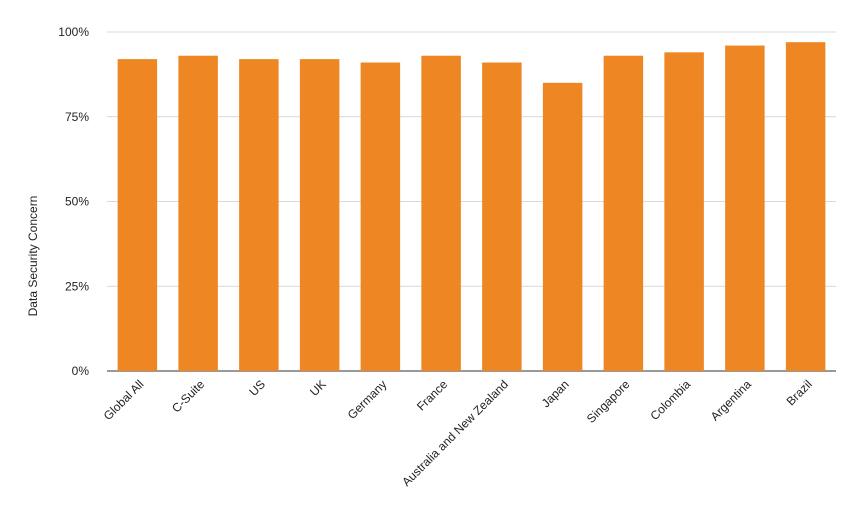 The width and height of the screenshot is (862, 518). What do you see at coordinates (318, 388) in the screenshot?
I see `x-tick-label: UK` at bounding box center [318, 388].